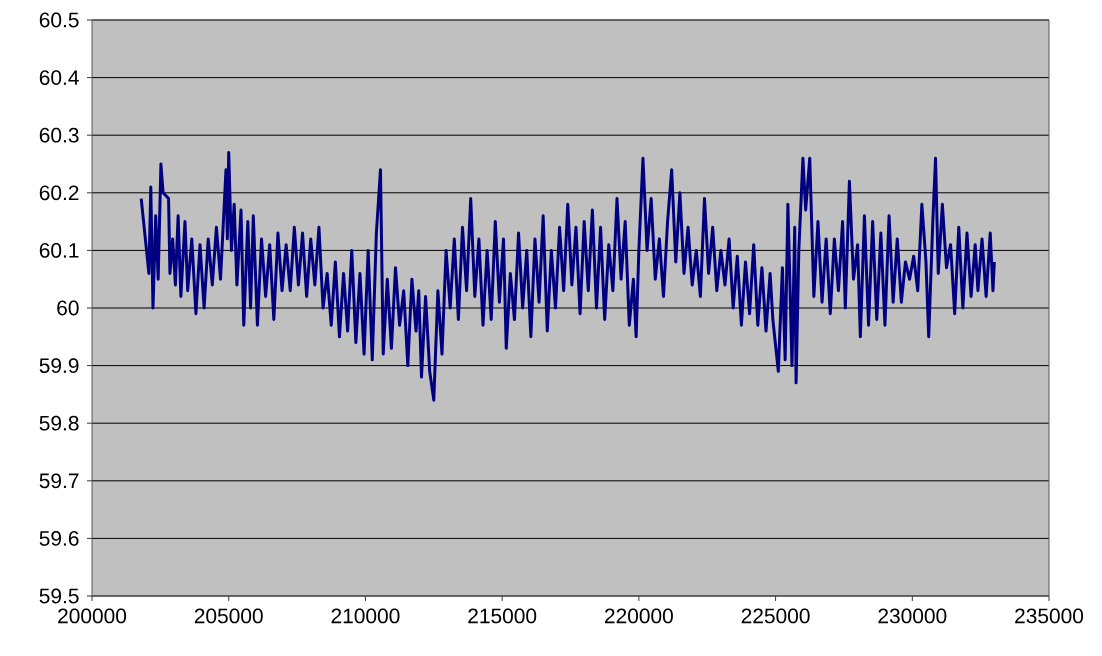 This screenshot has width=1102, height=656. Describe the element at coordinates (502, 616) in the screenshot. I see `x-tick-label: 215000` at that location.